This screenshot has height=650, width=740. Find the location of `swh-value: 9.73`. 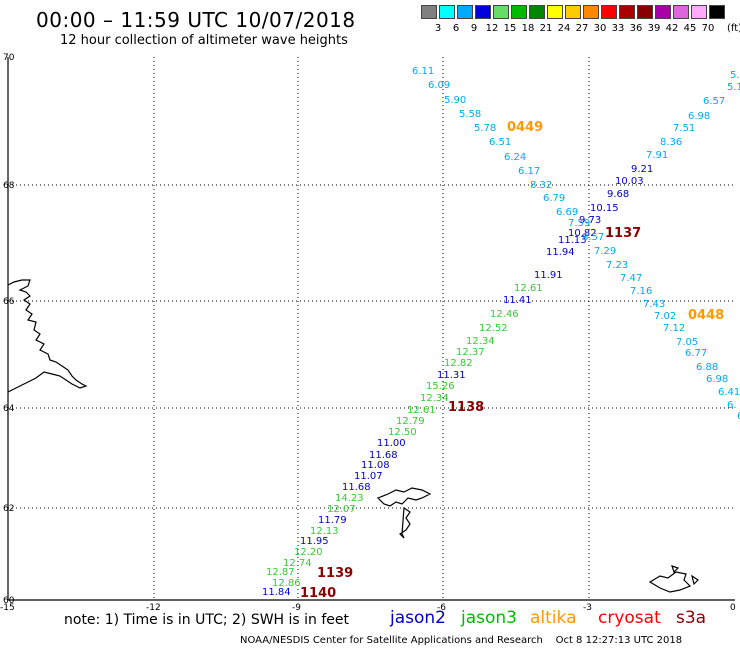

swh-value: 9.73 is located at coordinates (590, 220).